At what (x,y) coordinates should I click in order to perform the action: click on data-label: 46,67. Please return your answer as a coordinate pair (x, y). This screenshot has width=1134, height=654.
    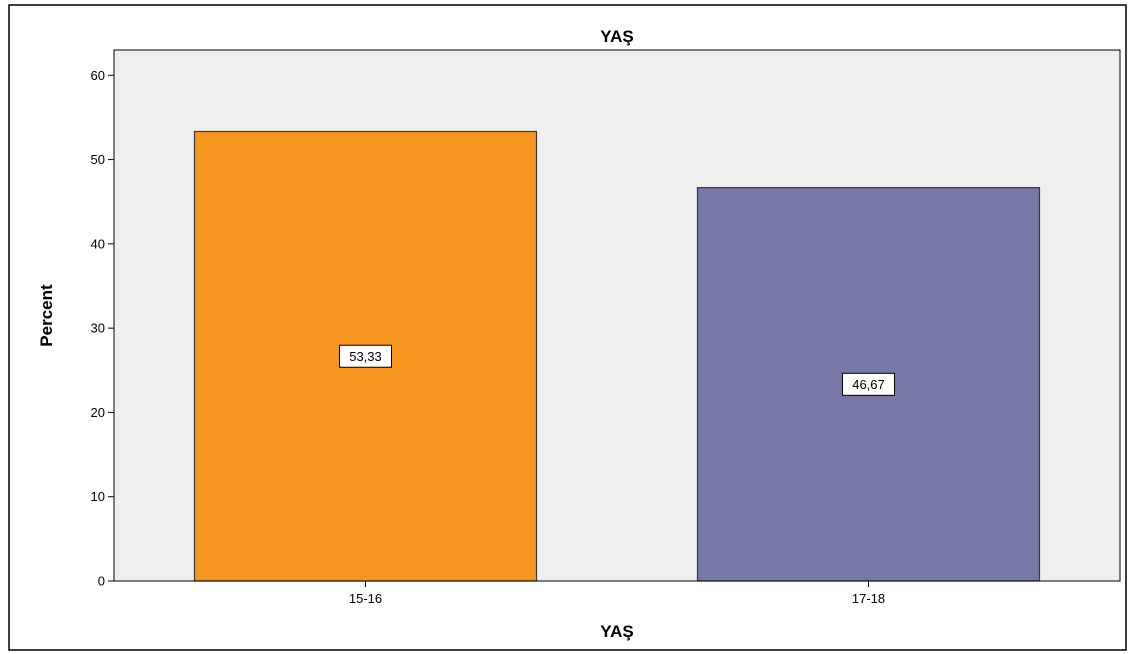
    Looking at the image, I should click on (868, 384).